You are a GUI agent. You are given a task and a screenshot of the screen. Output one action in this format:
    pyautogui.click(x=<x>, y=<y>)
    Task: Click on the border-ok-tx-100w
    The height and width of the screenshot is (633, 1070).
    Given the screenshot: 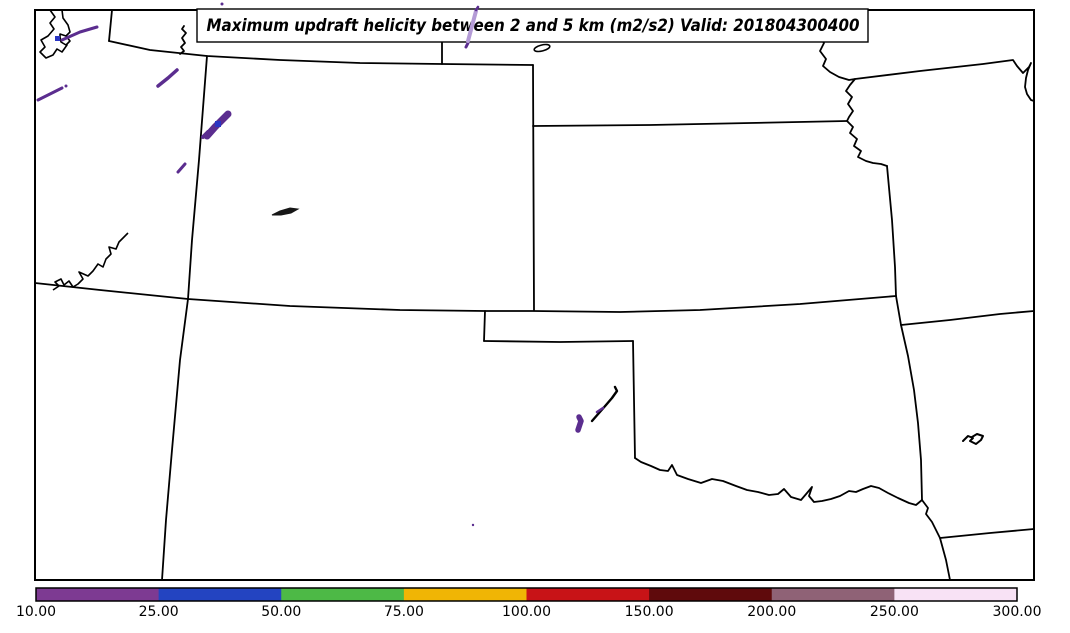 What is the action you would take?
    pyautogui.click(x=634, y=399)
    